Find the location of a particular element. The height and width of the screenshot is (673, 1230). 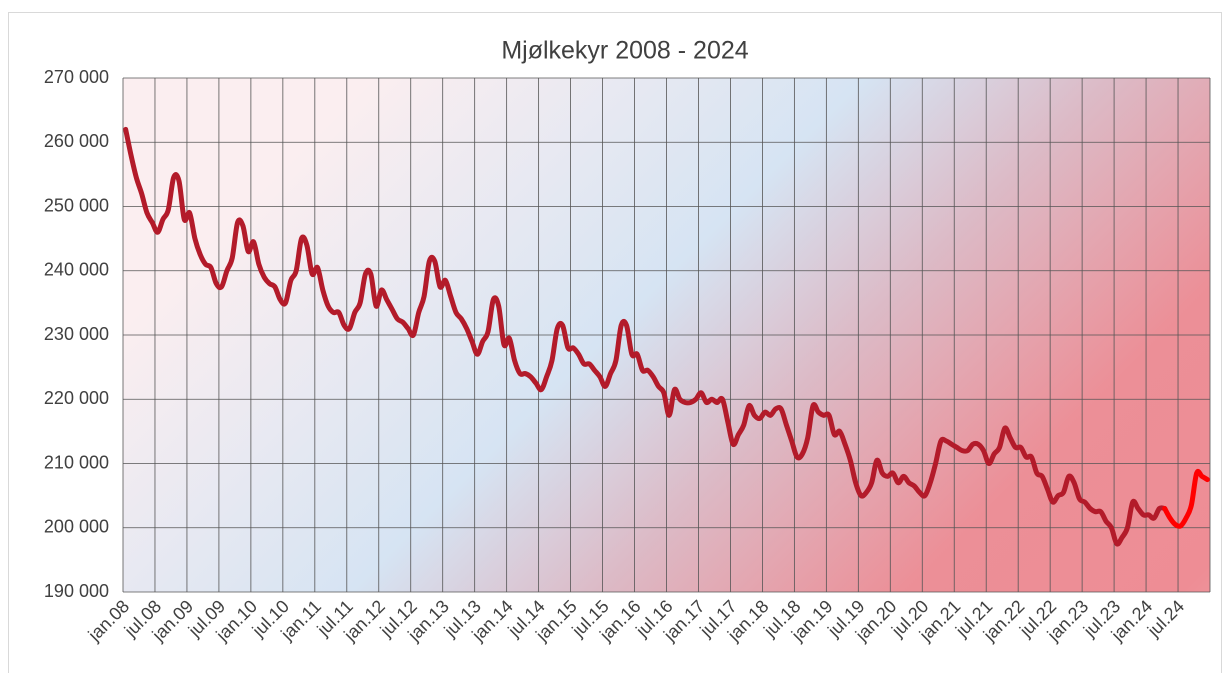

y-tick-label: 240 000 is located at coordinates (76, 270).